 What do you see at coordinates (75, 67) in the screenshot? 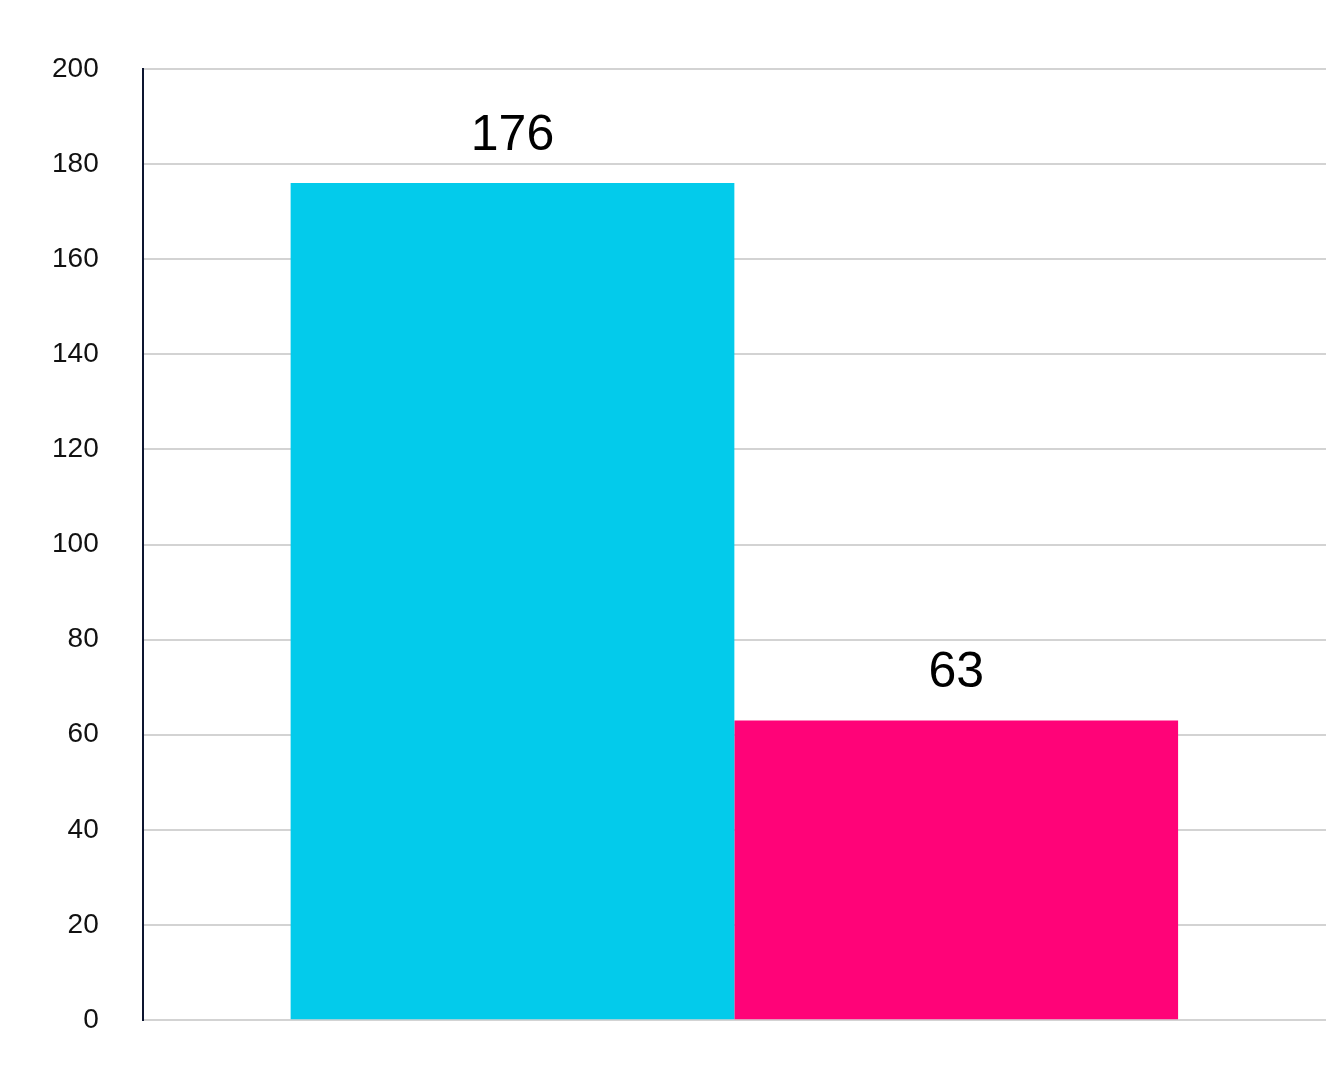
I see `y-tick-label: 200` at bounding box center [75, 67].